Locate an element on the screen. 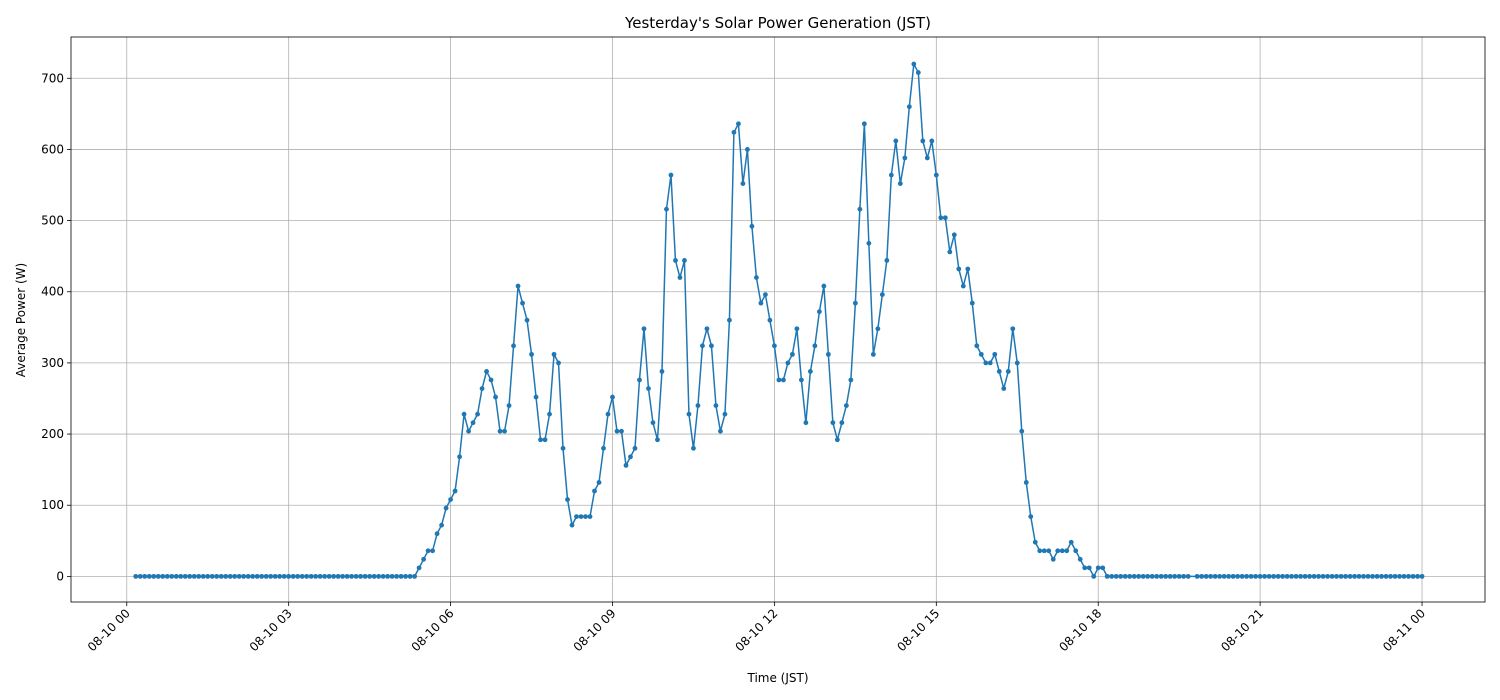  y-tick-label: 400 is located at coordinates (52, 292).